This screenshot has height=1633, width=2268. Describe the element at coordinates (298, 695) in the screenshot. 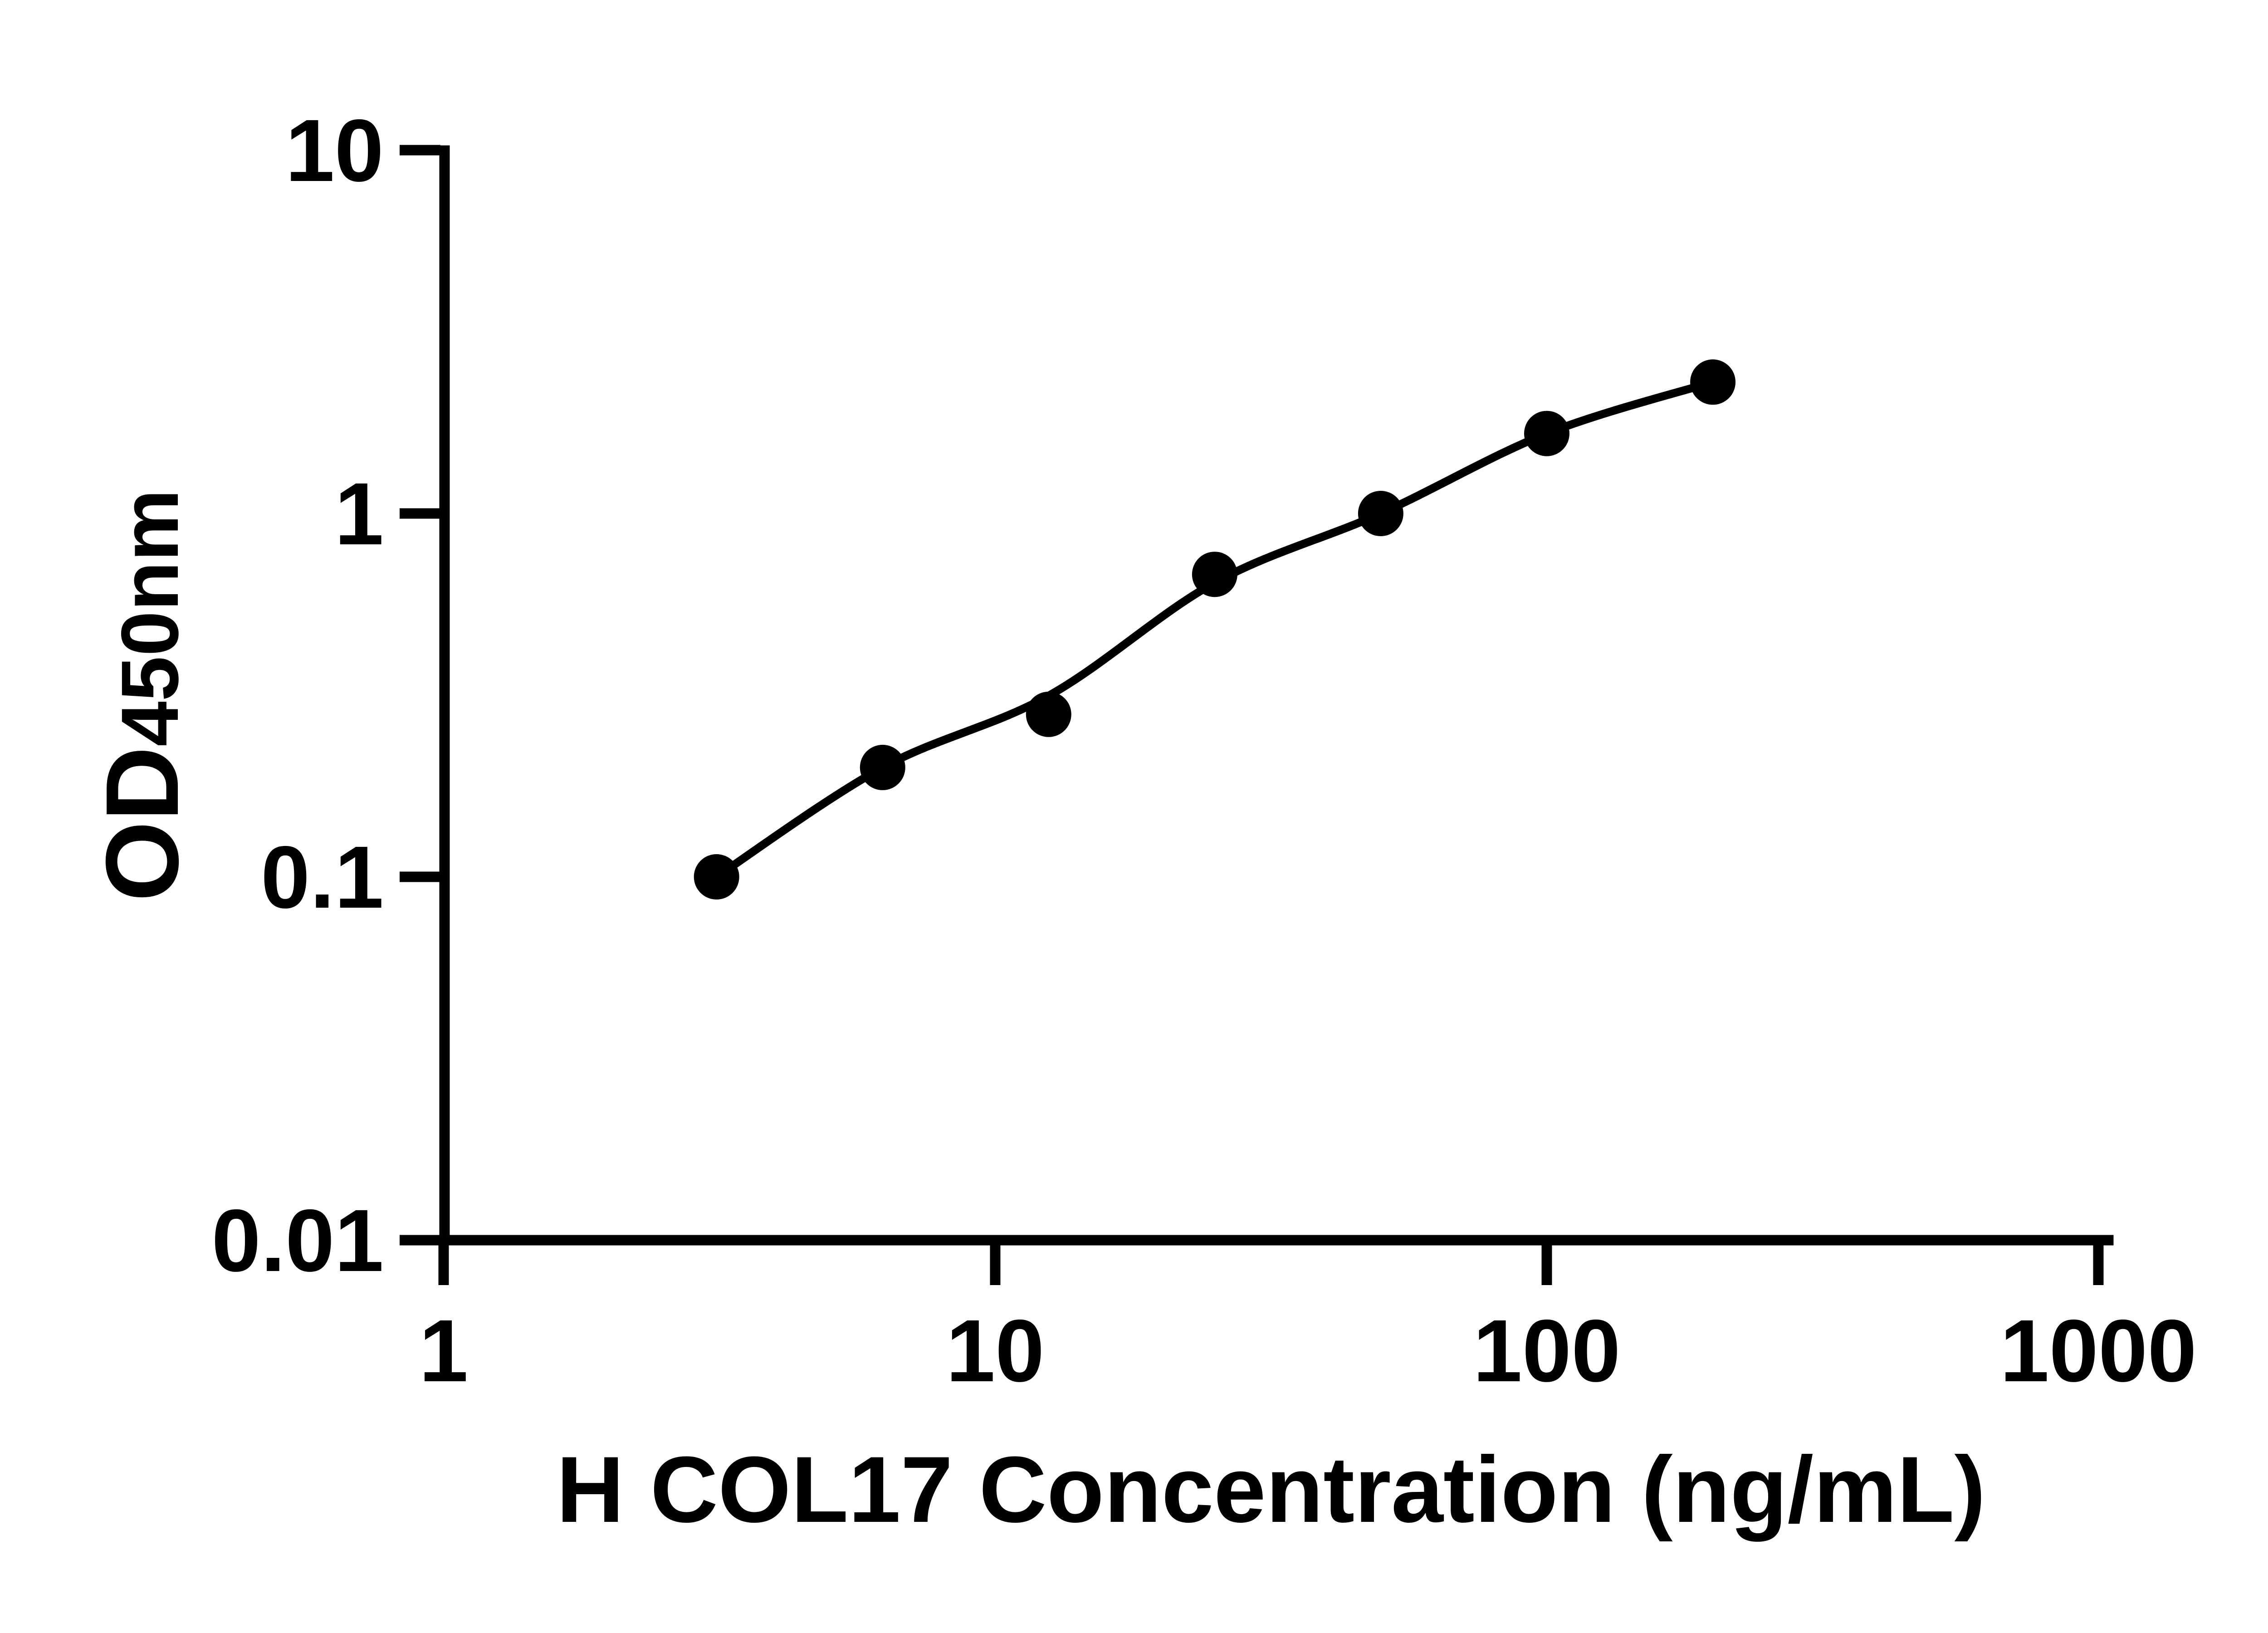

I see `y-axis-tick-labels: 10 1 0.1 0.01` at that location.